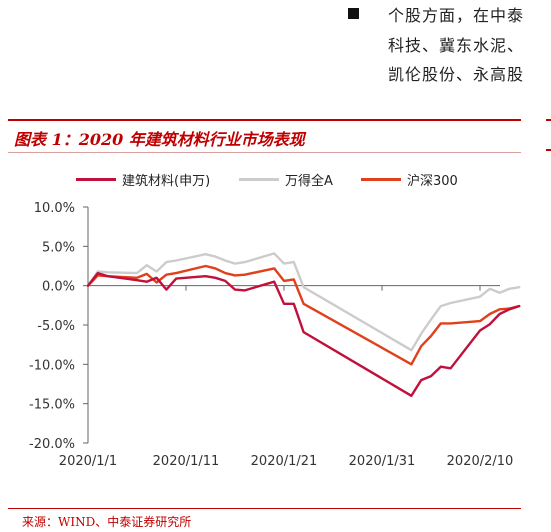 The height and width of the screenshot is (532, 551). I want to click on body-text-line: 科技、冀东水泥、, so click(456, 45).